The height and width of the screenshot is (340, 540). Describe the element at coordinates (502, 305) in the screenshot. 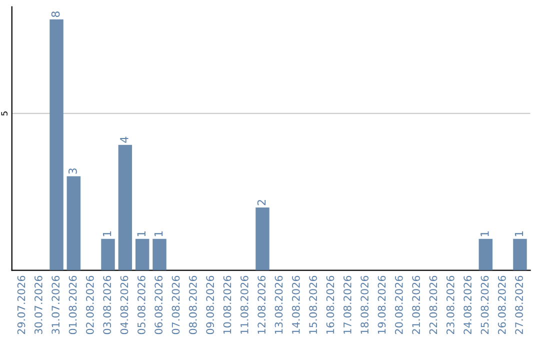

I see `x-tick-label: 26.08.2026` at that location.